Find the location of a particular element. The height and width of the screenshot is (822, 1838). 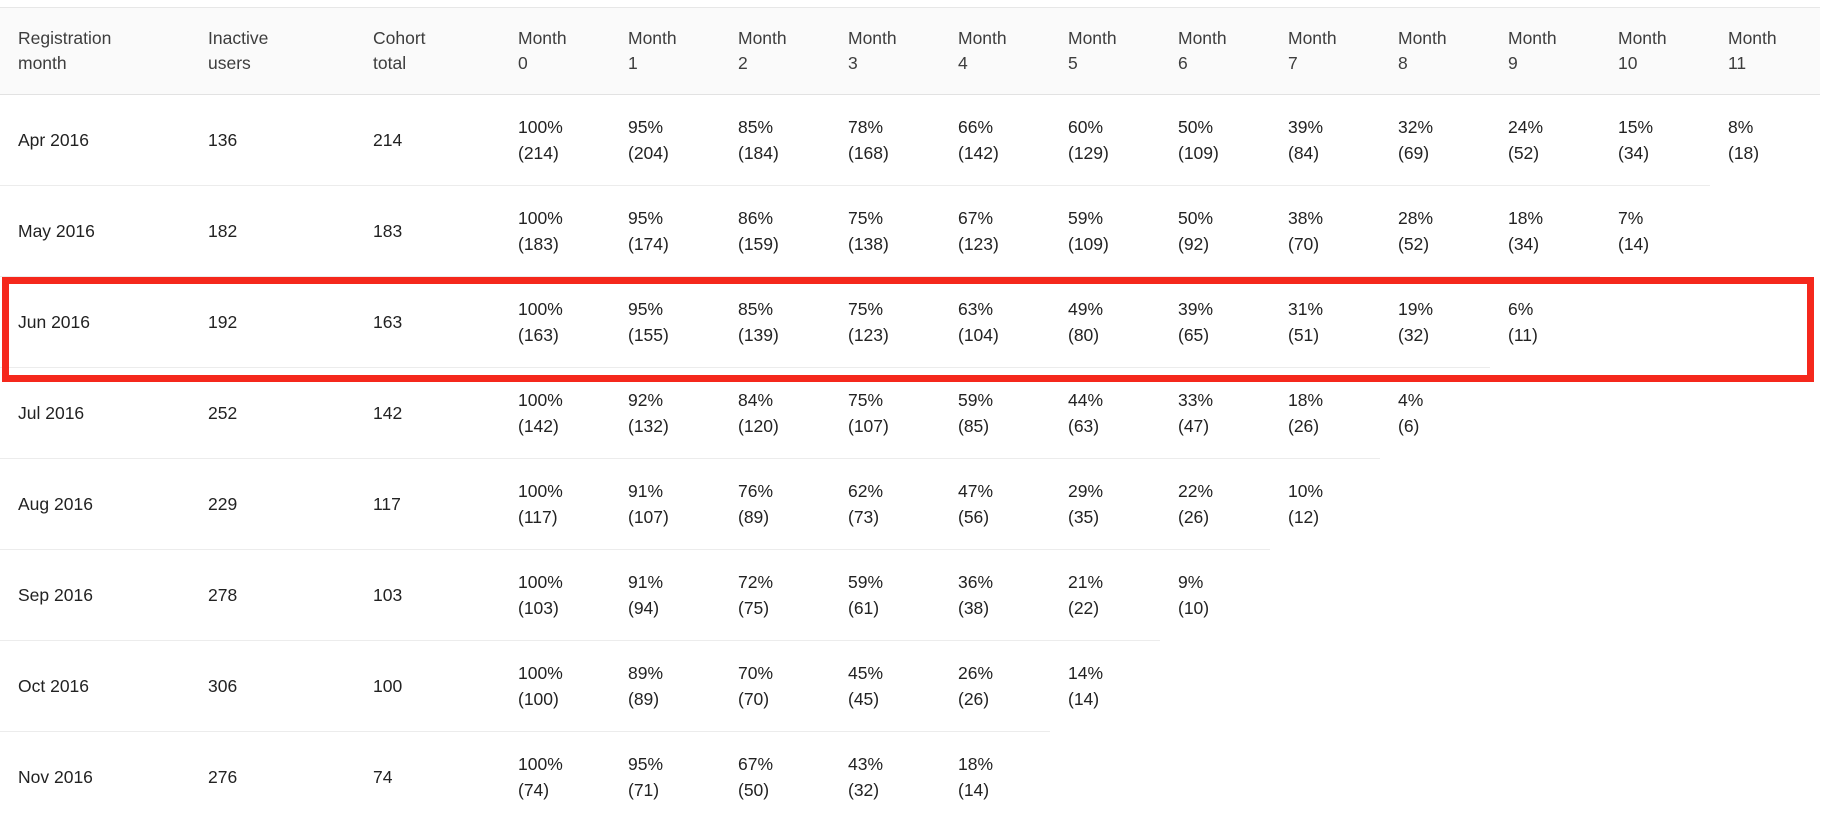

retention-count: (184) is located at coordinates (784, 153).